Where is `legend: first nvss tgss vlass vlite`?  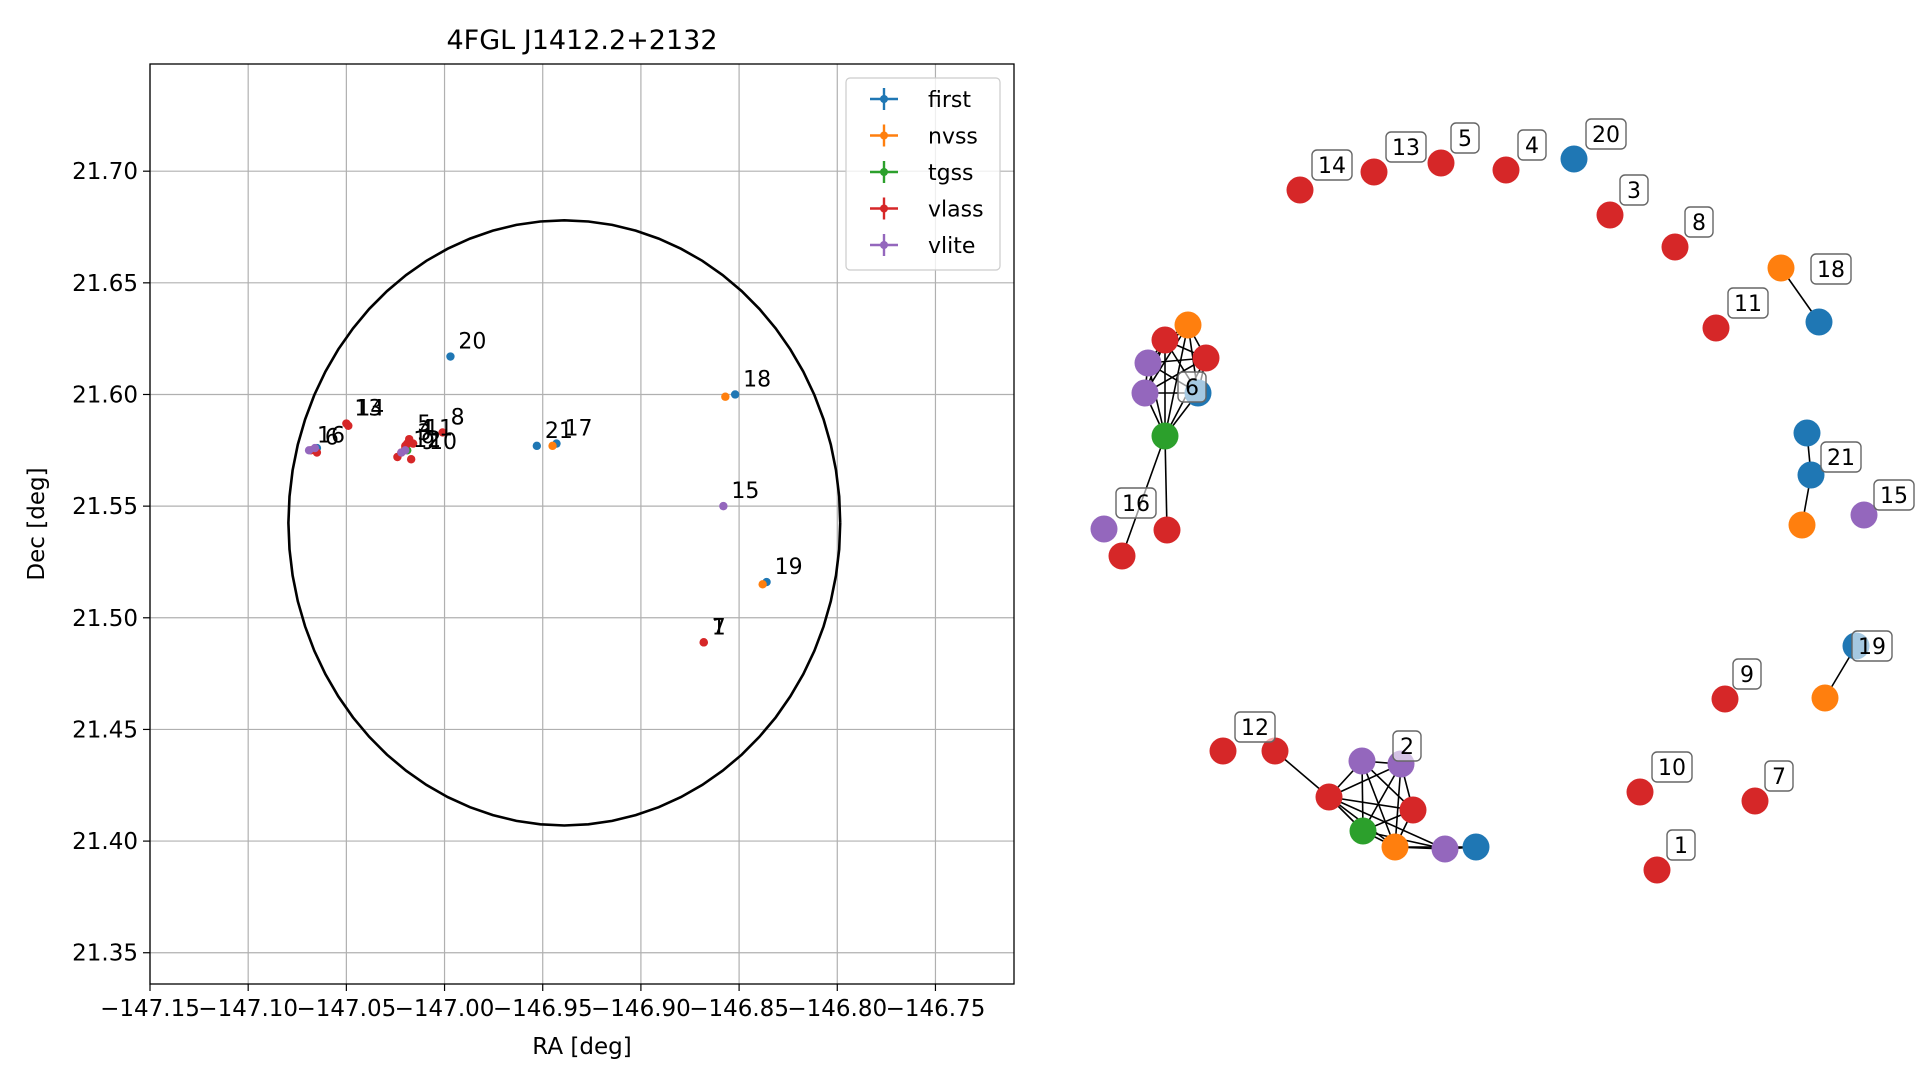 legend: first nvss tgss vlass vlite is located at coordinates (923, 174).